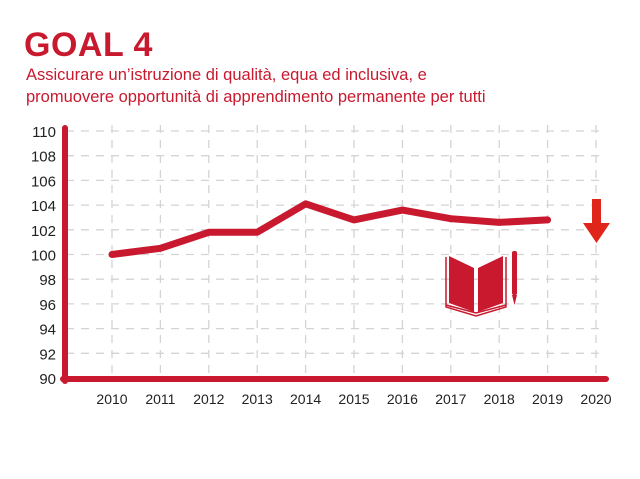 The height and width of the screenshot is (479, 640). I want to click on y-tick-label: 96, so click(47, 305).